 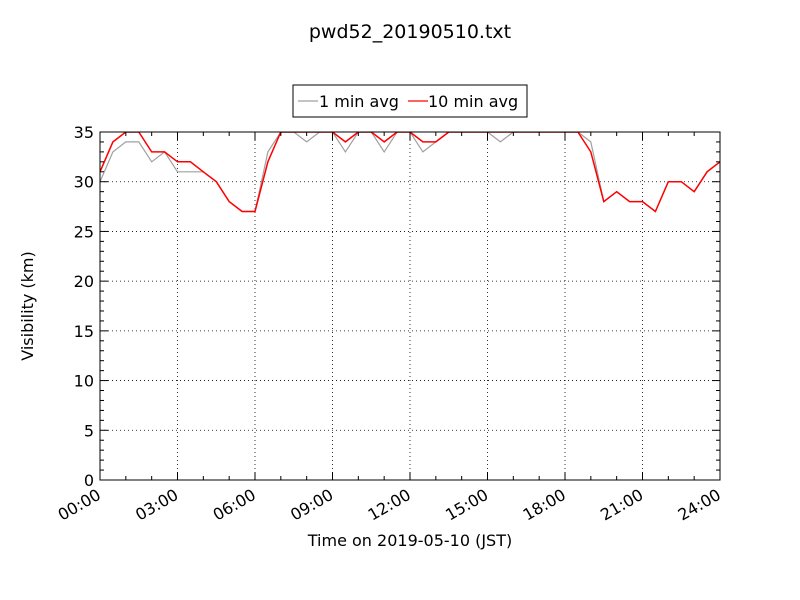 I want to click on x-tick-label: 24:00, so click(x=699, y=505).